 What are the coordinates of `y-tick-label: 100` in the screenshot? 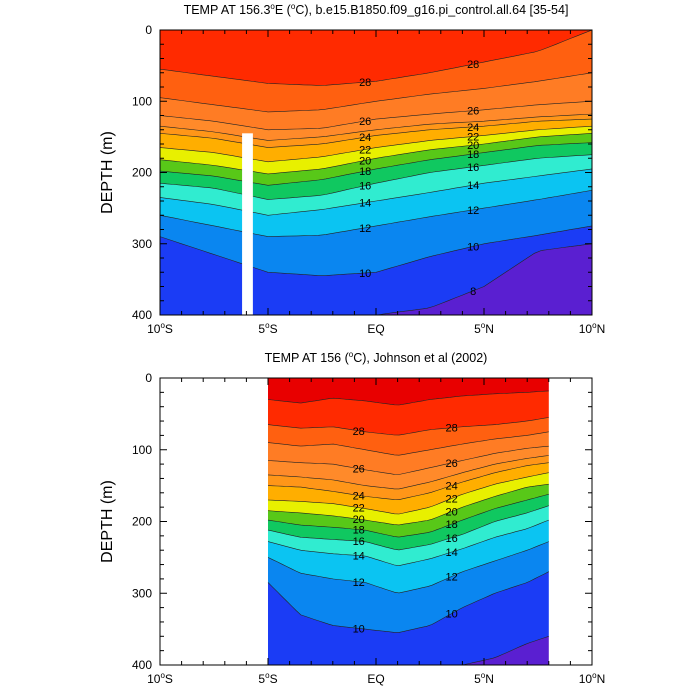 It's located at (142, 450).